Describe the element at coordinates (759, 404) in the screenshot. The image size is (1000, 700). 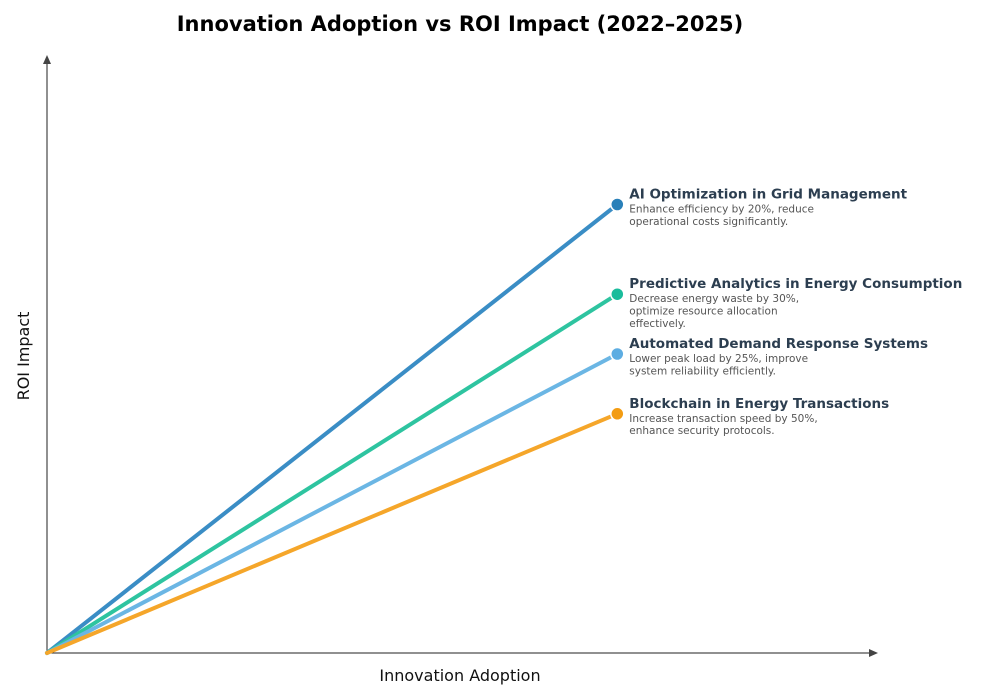
I see `series-label: Blockchain in Energy Transactions` at that location.